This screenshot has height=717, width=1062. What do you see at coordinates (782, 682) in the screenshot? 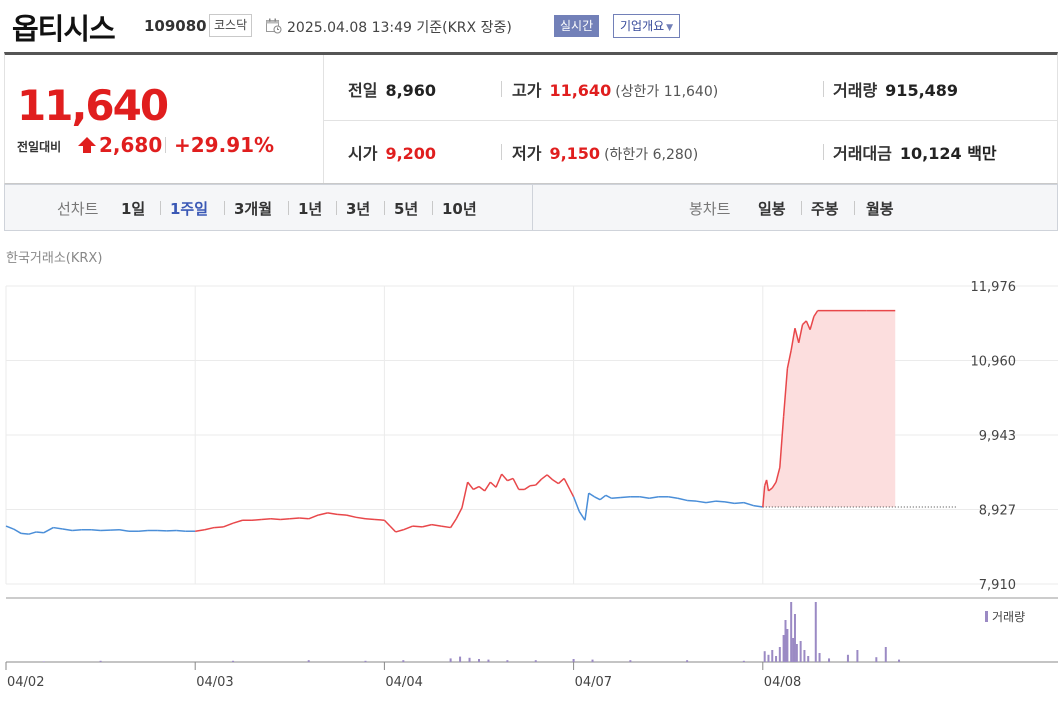
I see `x-tick-label: 04/08` at bounding box center [782, 682].